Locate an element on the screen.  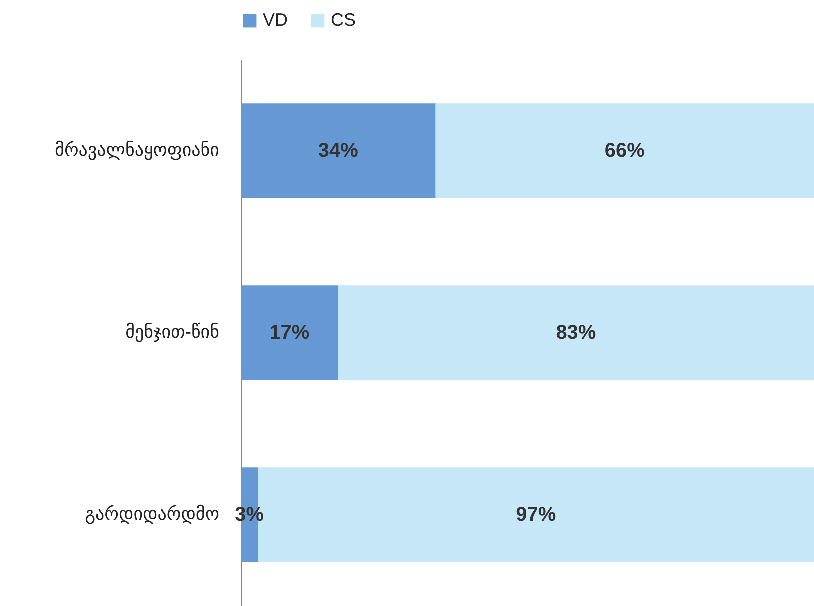
y-tick-label: მრავალნაყოფიანი is located at coordinates (137, 150).